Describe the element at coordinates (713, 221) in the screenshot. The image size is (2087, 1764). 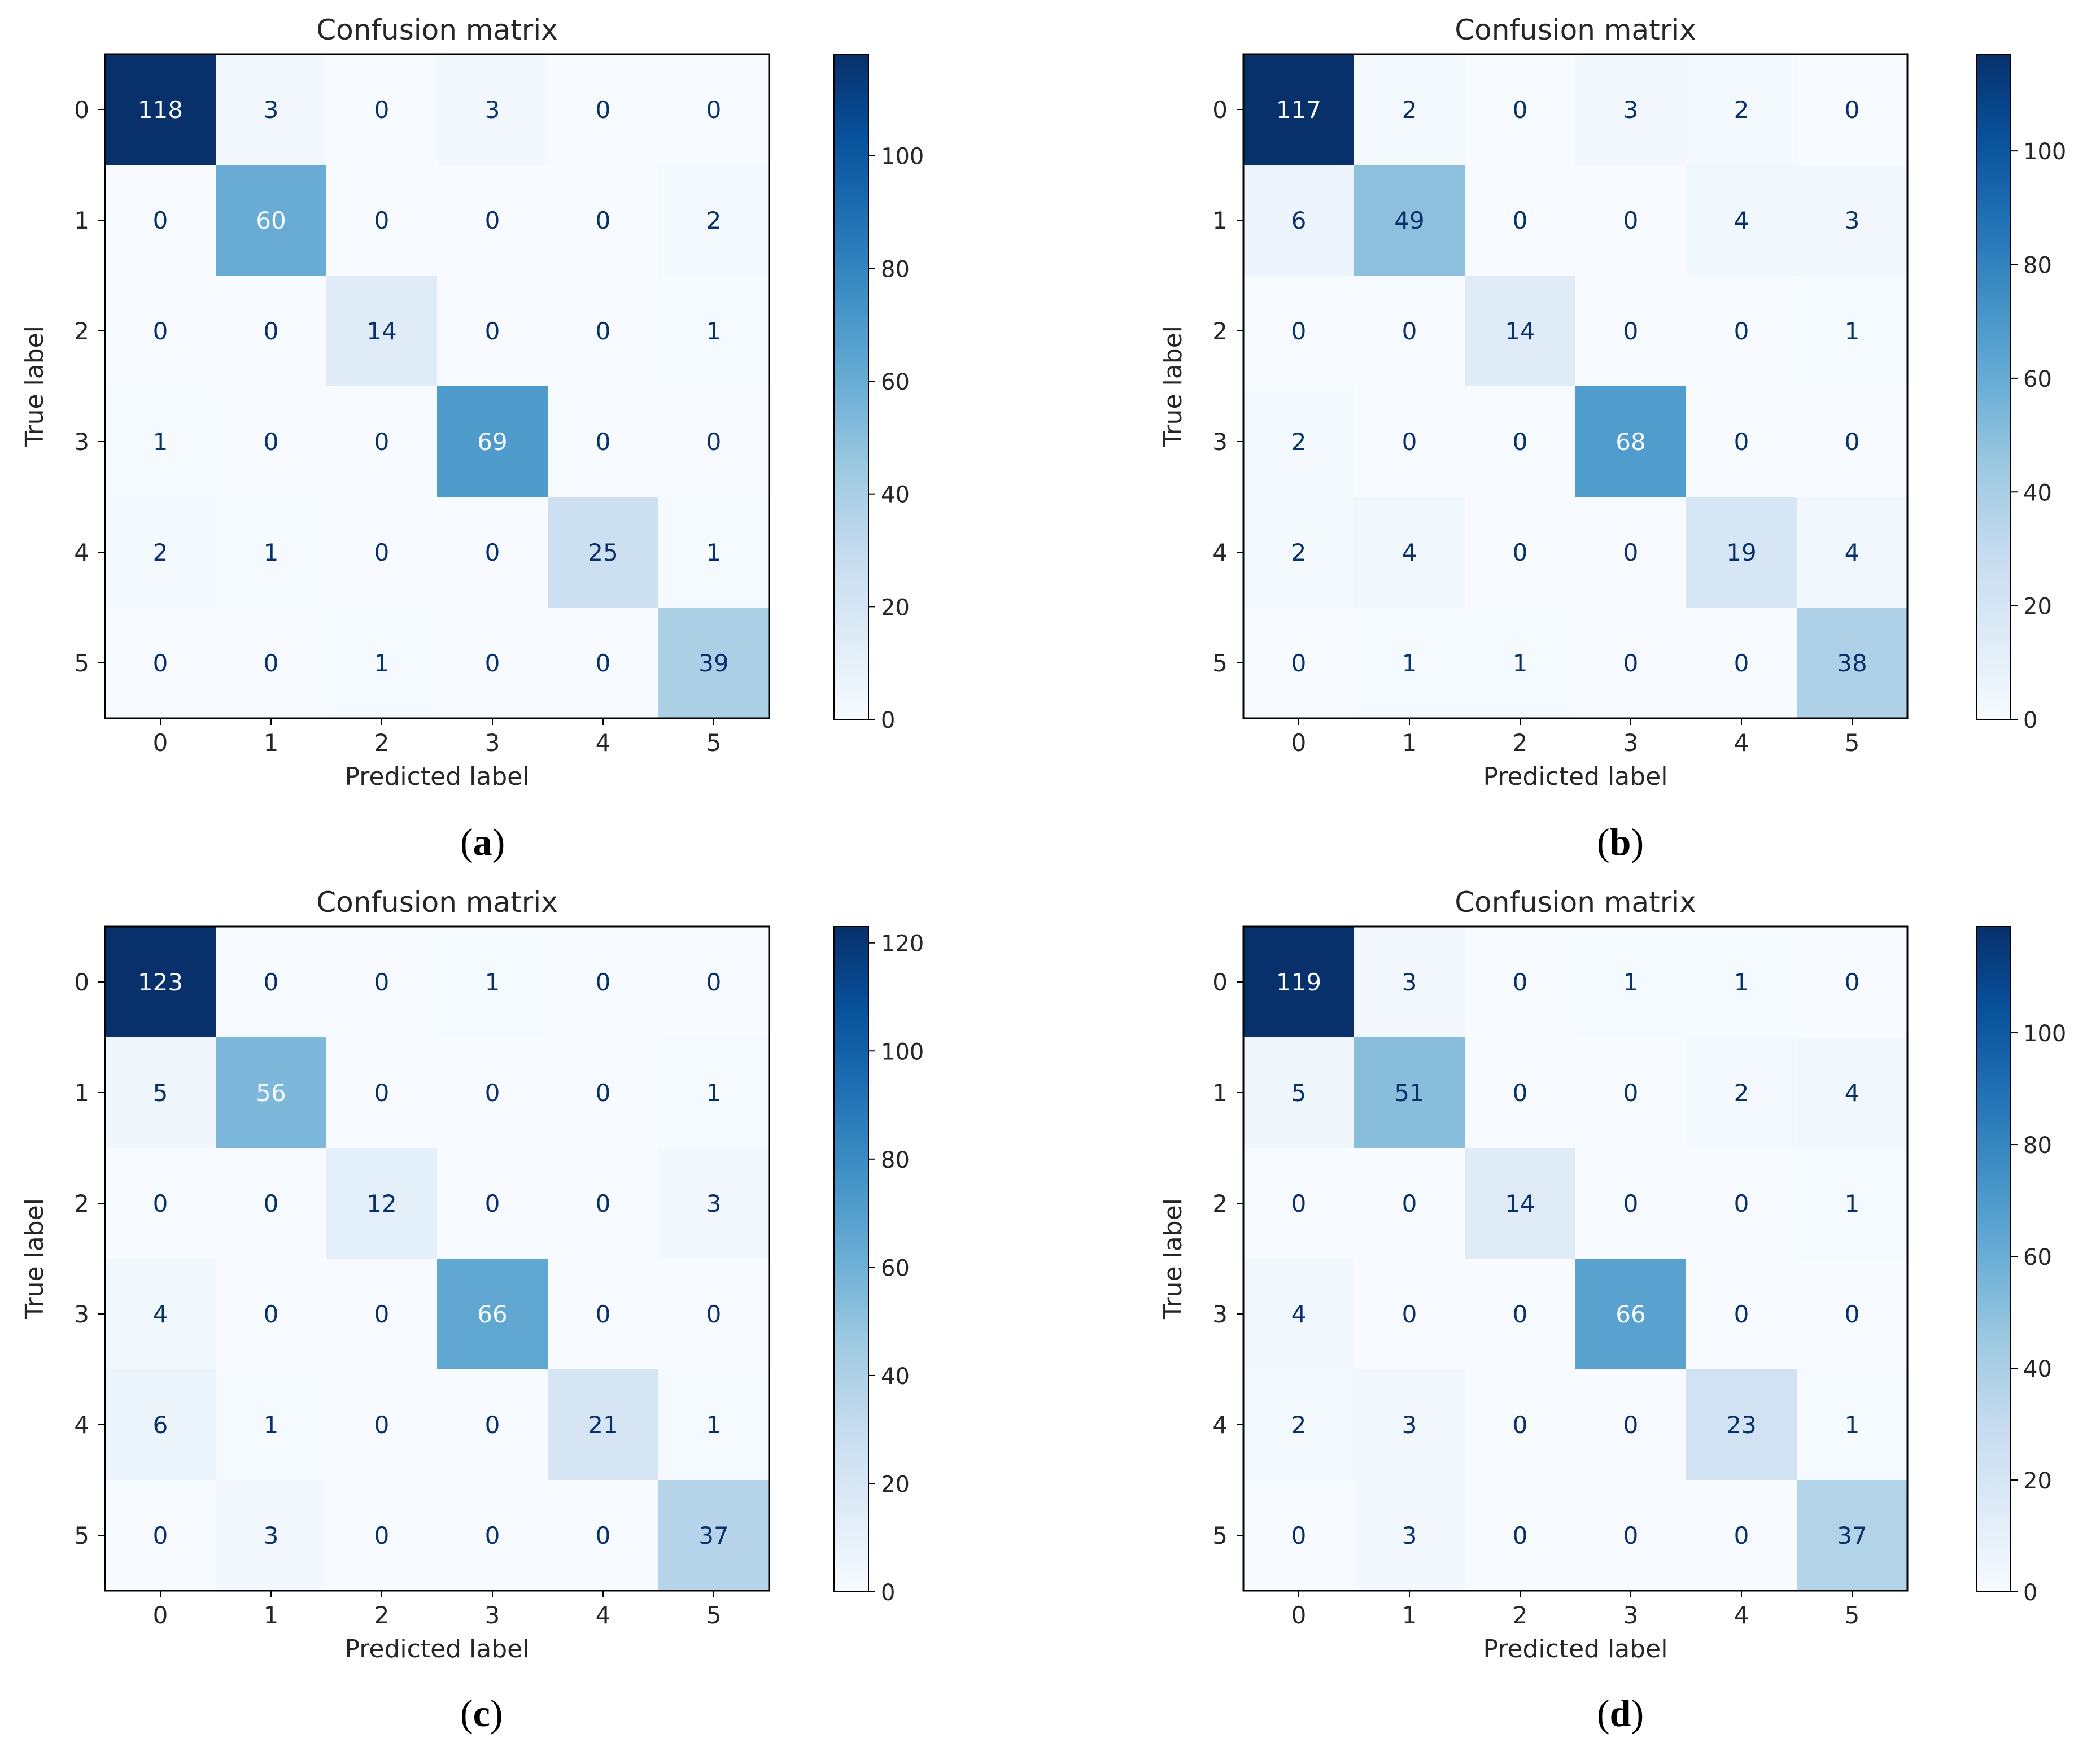
I see `matrix-cell-r1-c5` at that location.